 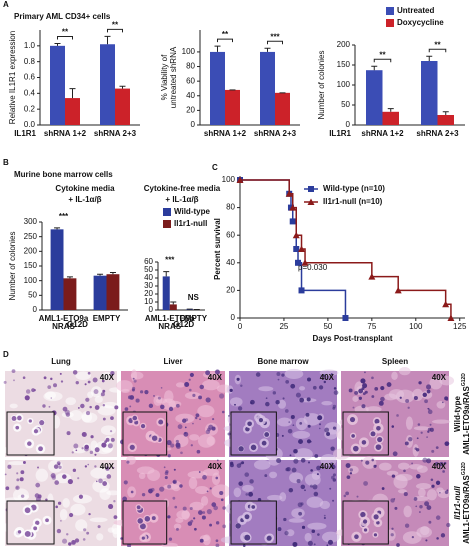 I want to click on y-tick-label: 0.2, so click(x=30, y=108).